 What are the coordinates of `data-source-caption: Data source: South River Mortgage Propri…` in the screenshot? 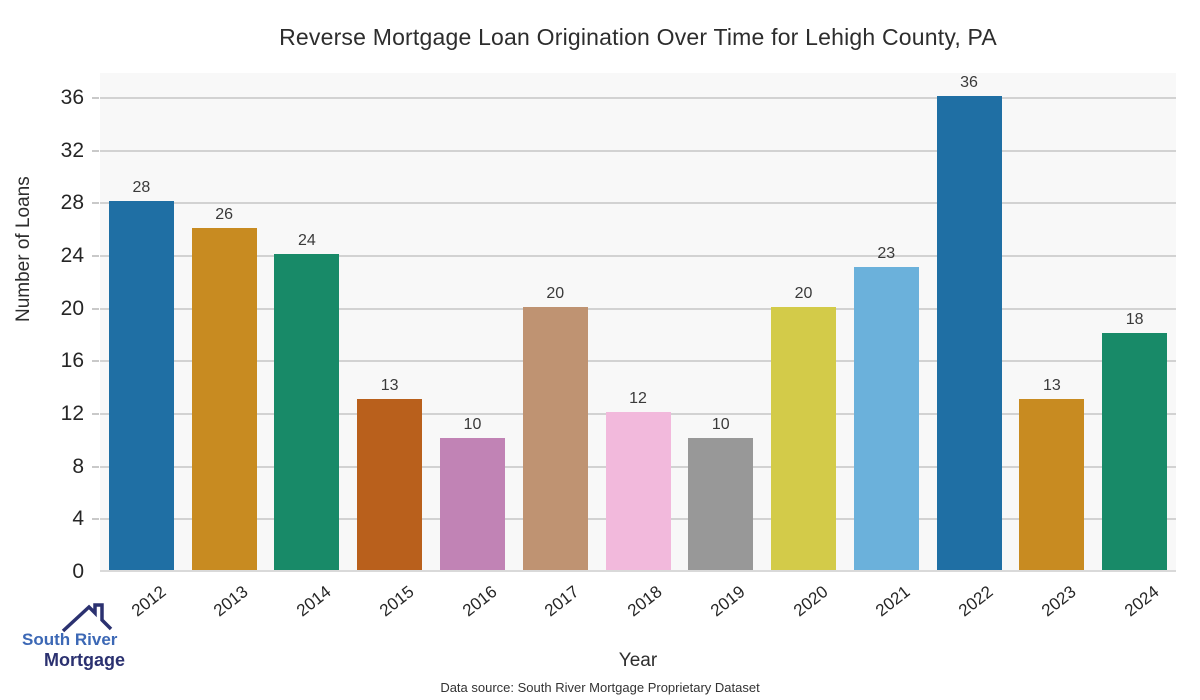 It's located at (600, 687).